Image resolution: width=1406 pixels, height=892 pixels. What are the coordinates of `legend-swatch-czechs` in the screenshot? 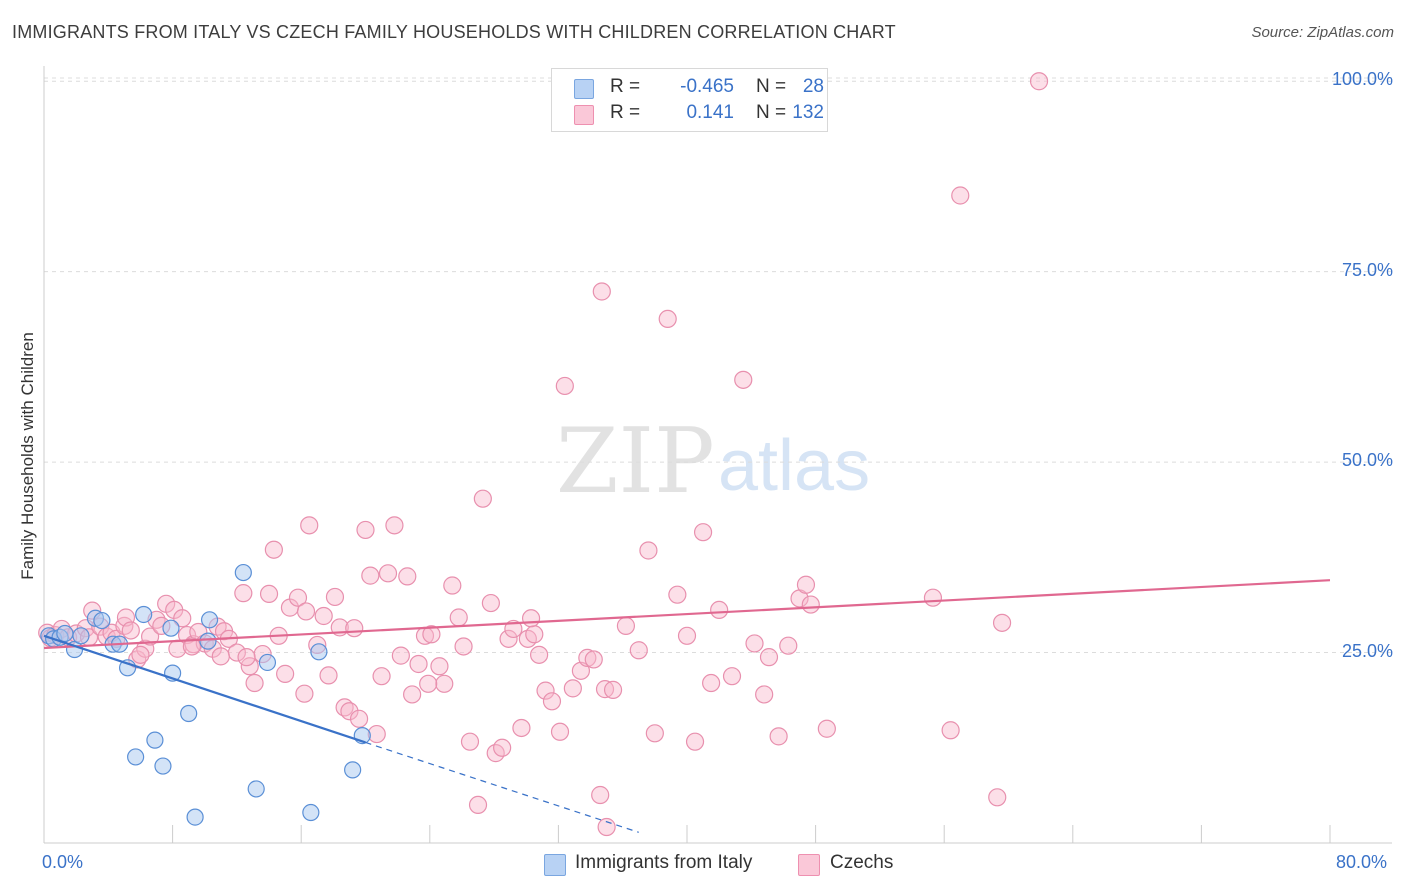 It's located at (584, 115).